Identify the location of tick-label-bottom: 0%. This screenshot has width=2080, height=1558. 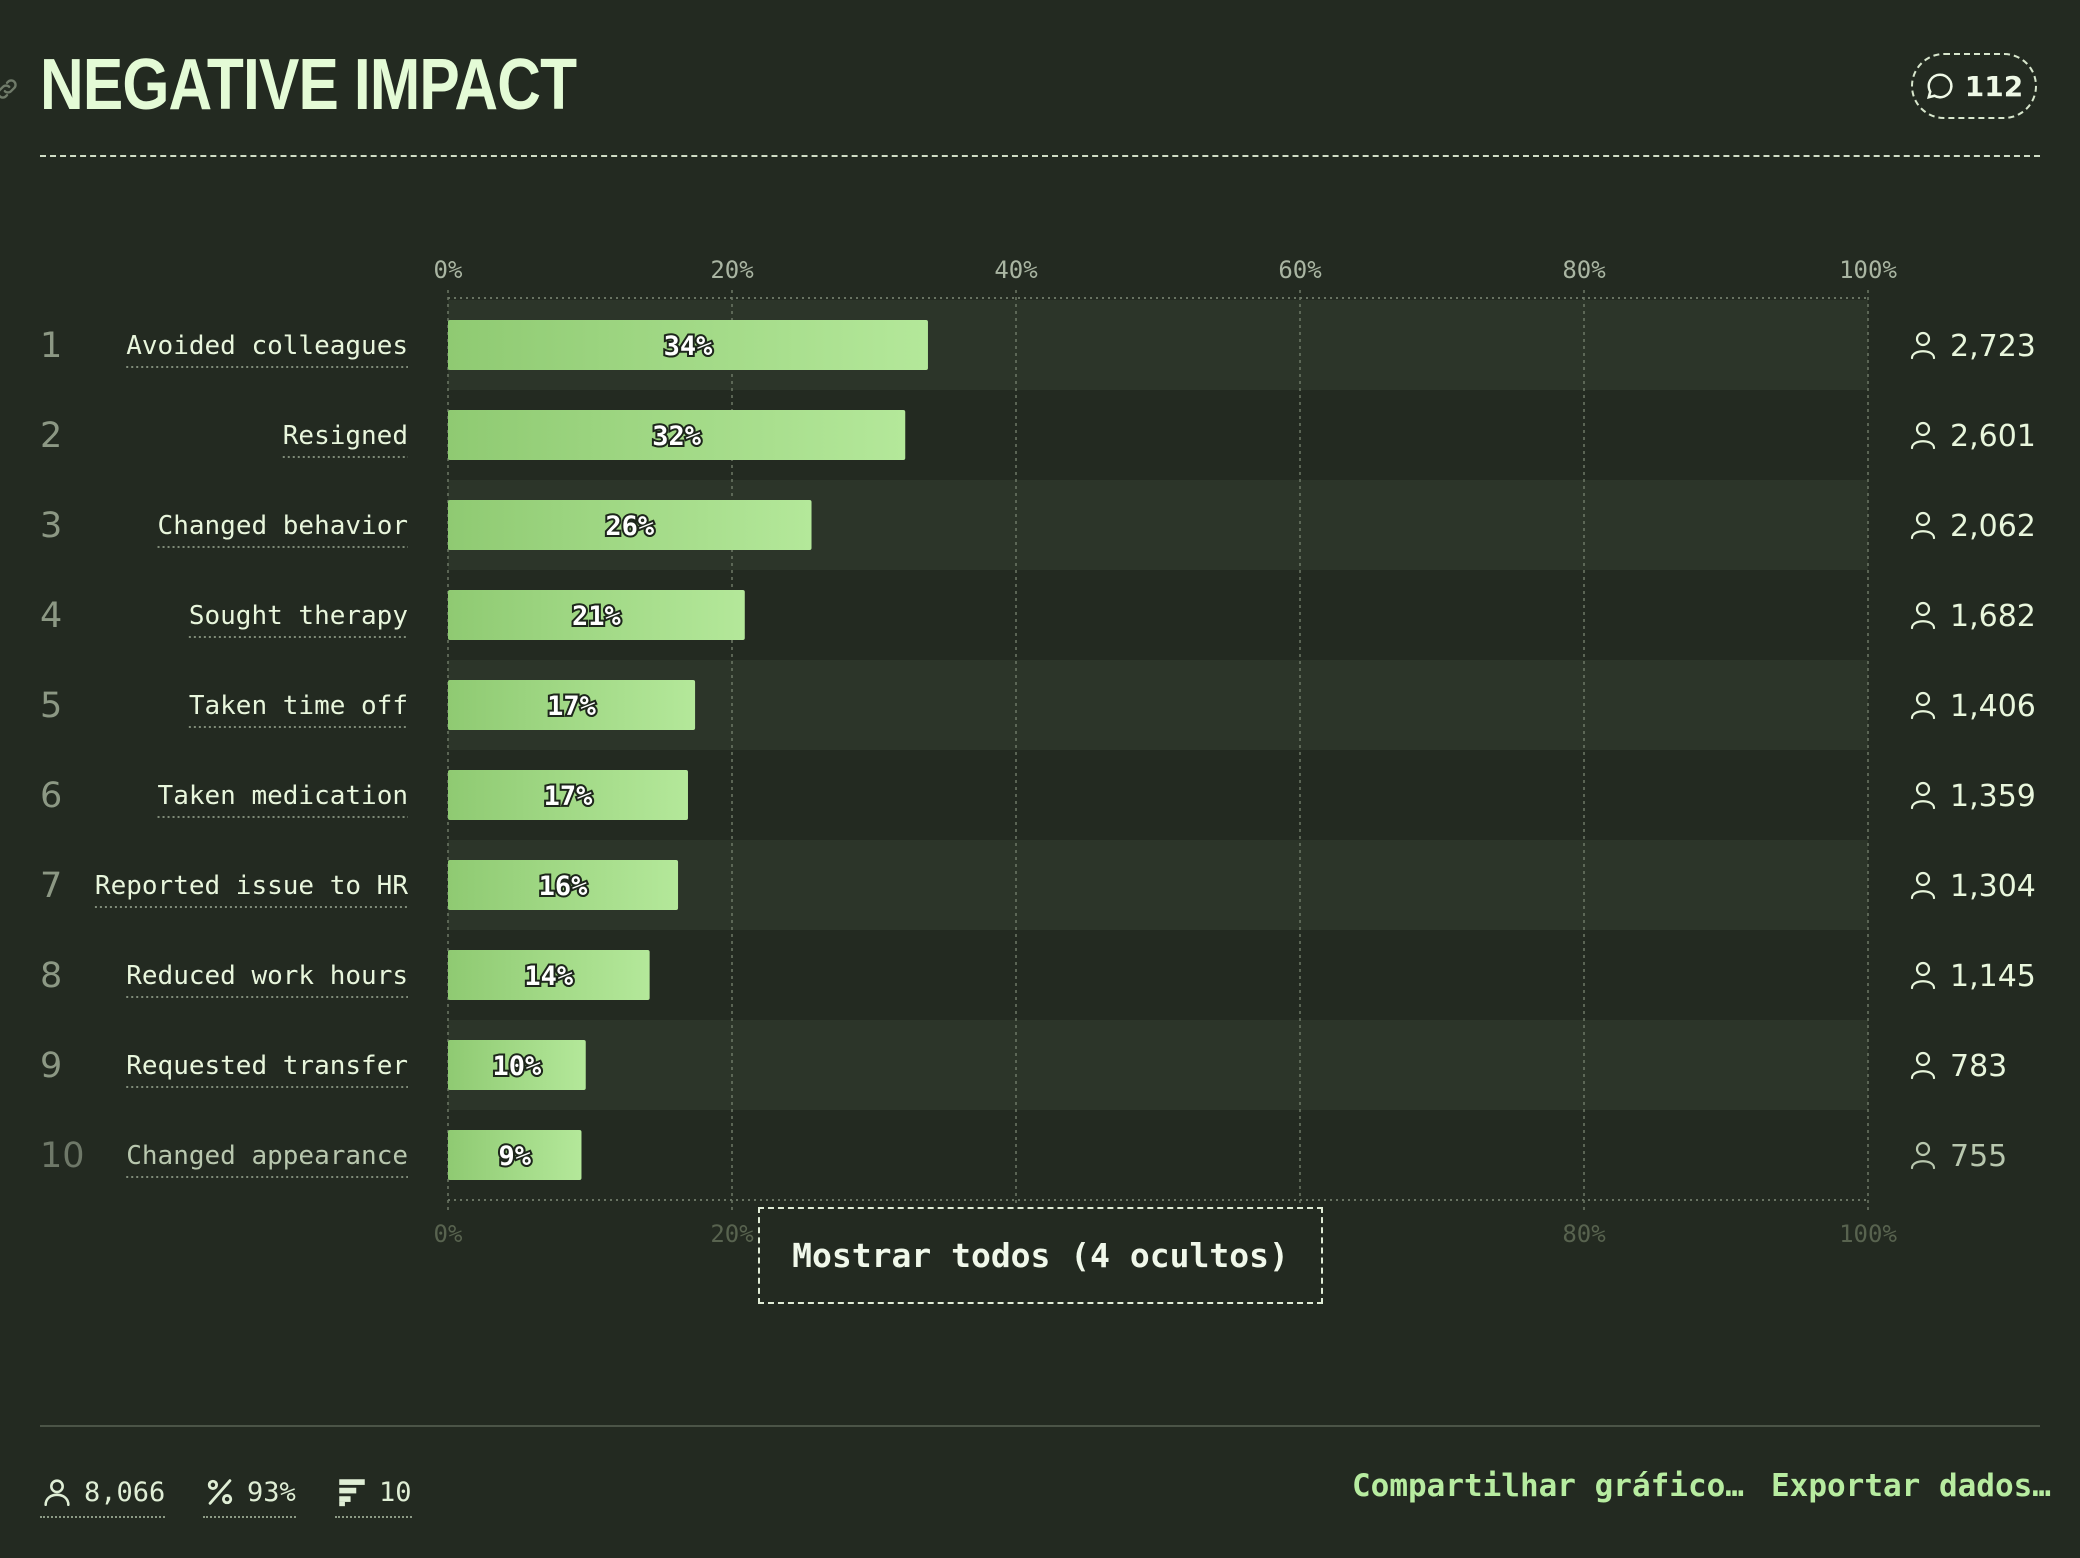
(448, 1234).